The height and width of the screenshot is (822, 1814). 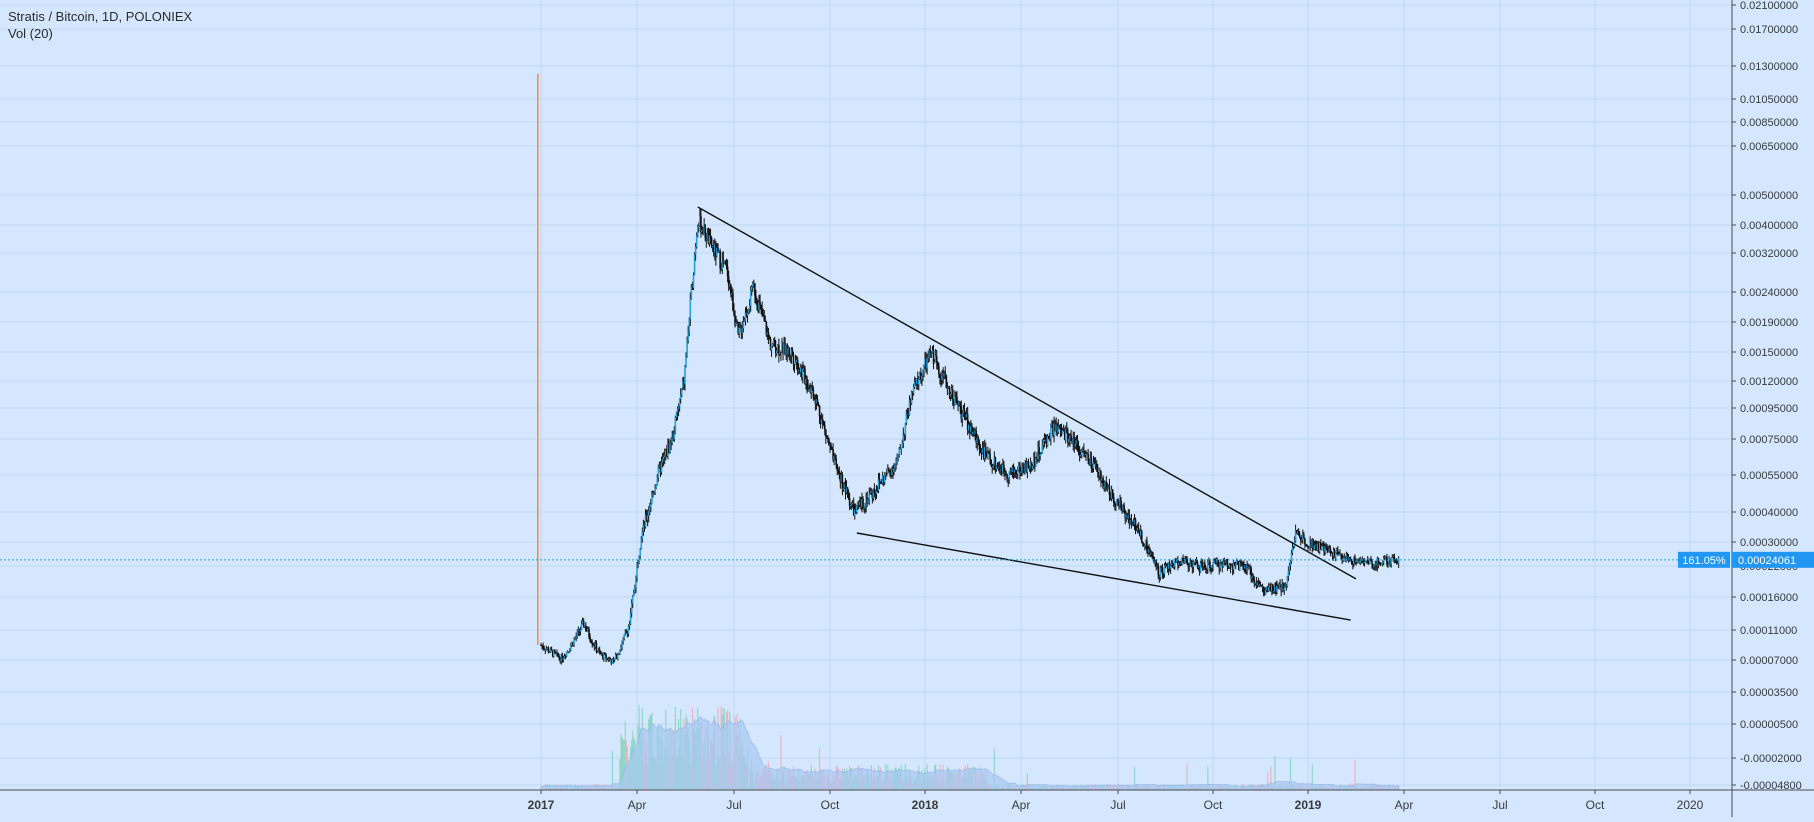 What do you see at coordinates (30, 33) in the screenshot?
I see `indicator-title: Vol (20)` at bounding box center [30, 33].